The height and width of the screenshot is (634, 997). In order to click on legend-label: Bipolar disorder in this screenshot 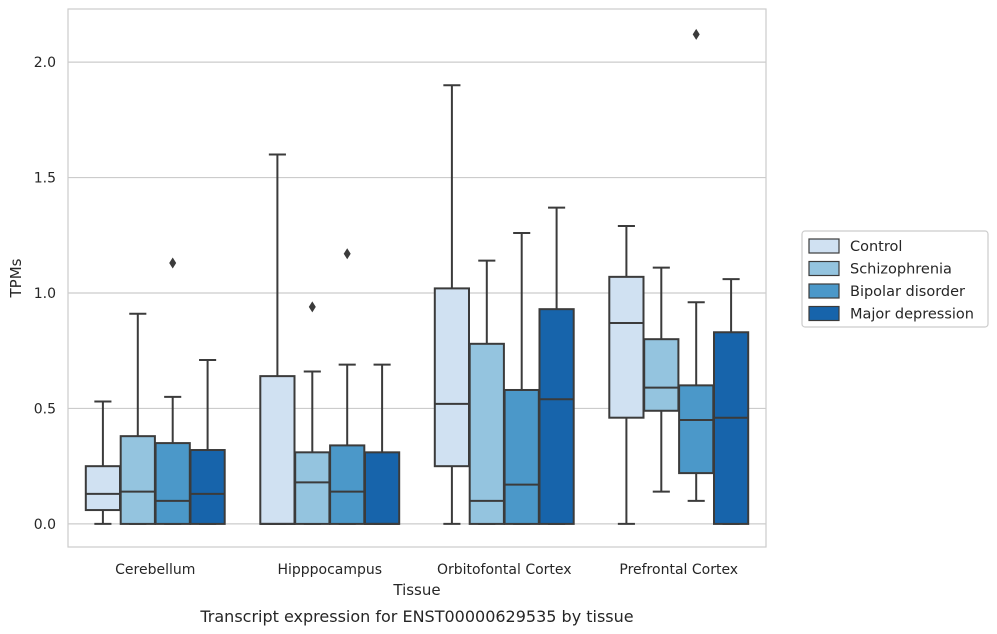, I will do `click(907, 292)`.